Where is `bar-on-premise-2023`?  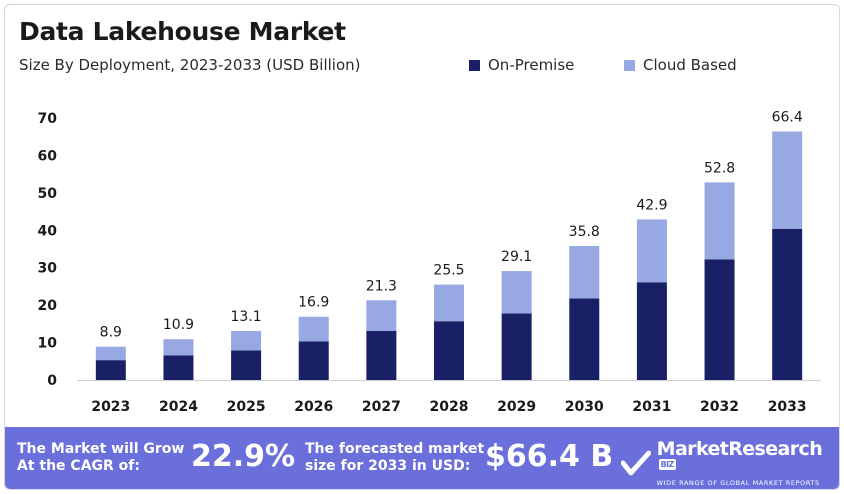
bar-on-premise-2023 is located at coordinates (110, 370).